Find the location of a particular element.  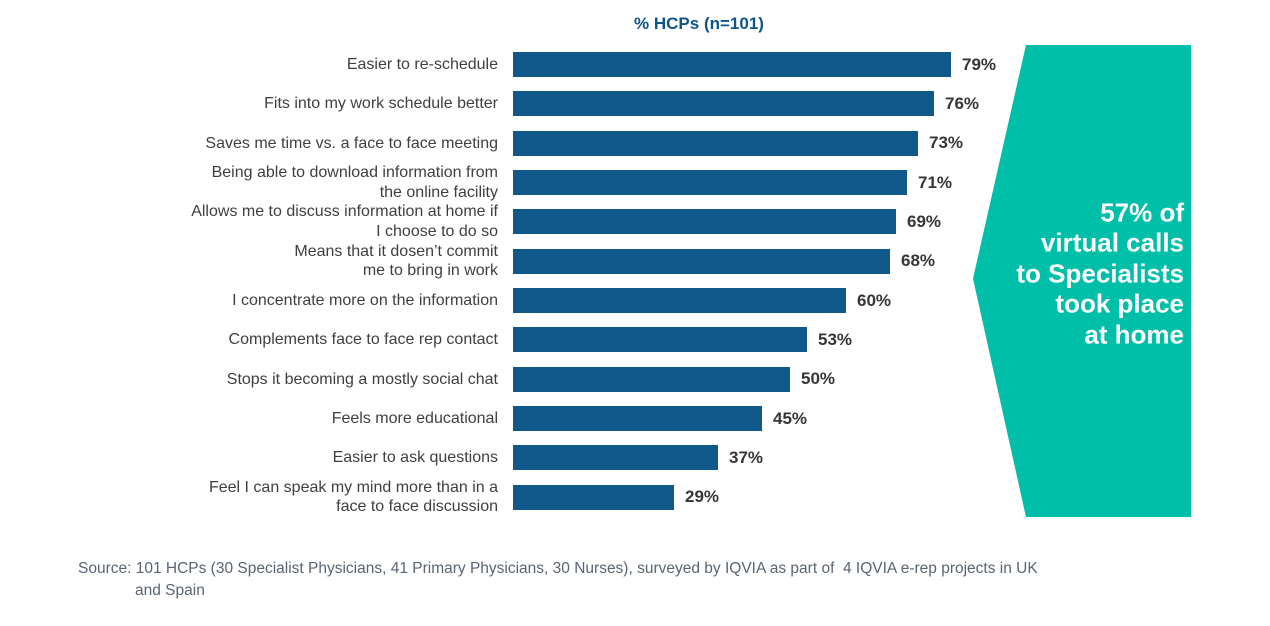

value-label: 37% is located at coordinates (746, 457).